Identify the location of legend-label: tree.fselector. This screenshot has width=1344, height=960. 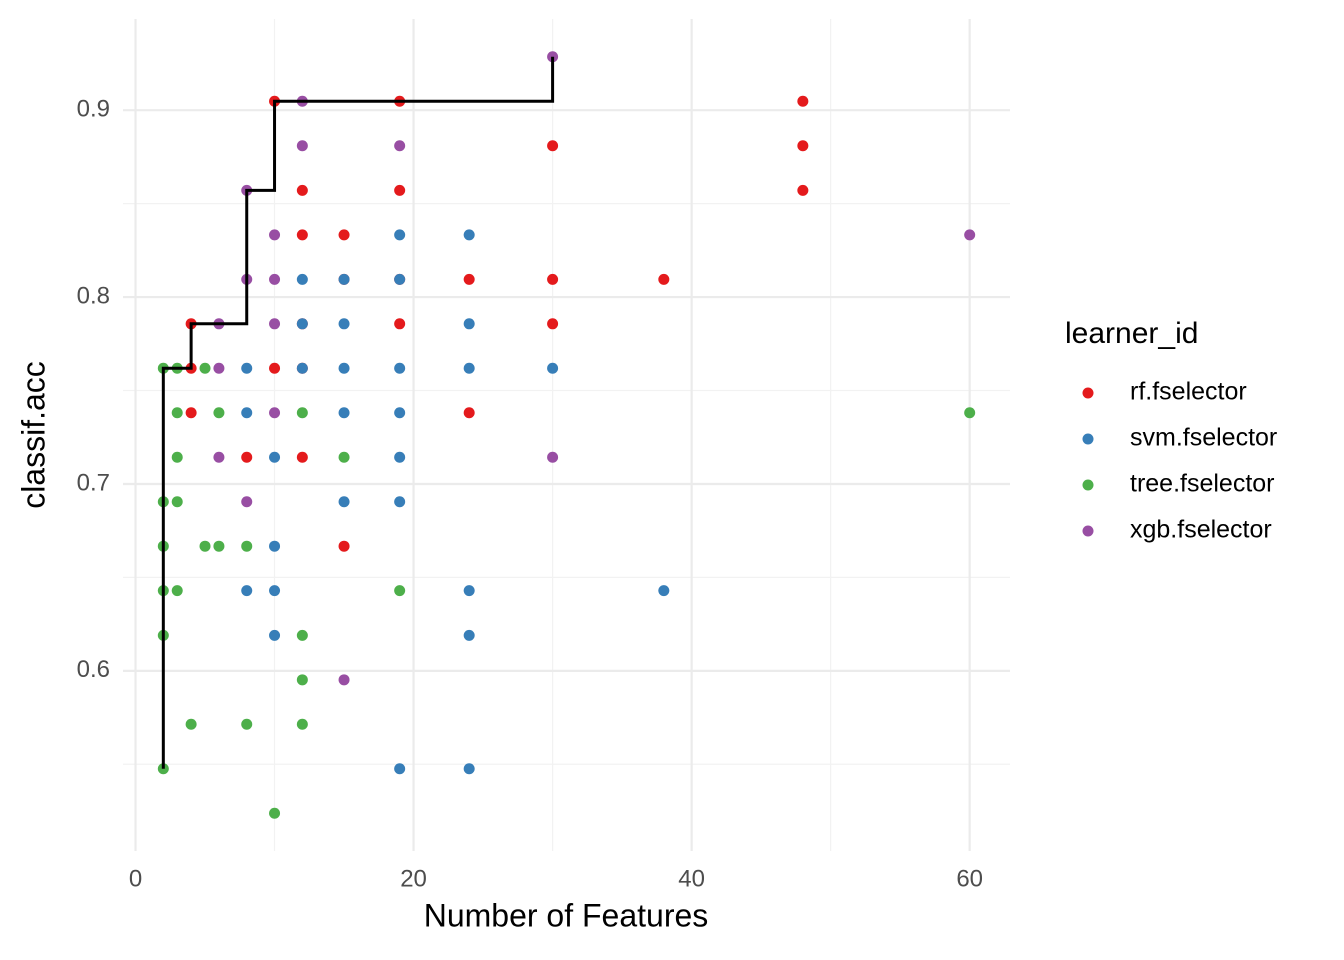
(1202, 484).